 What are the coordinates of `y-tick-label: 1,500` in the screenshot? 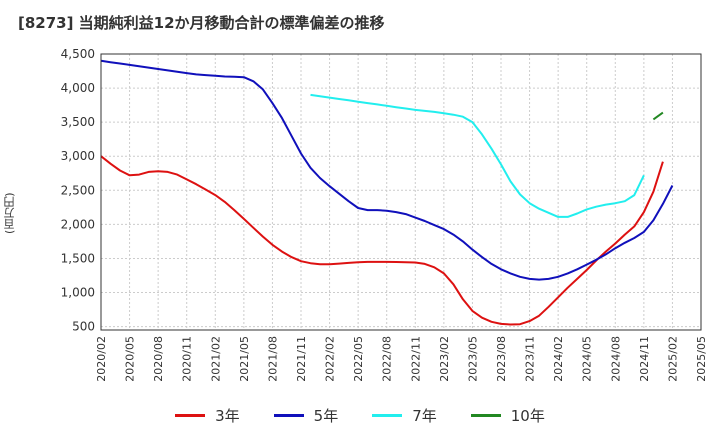 It's located at (78, 258).